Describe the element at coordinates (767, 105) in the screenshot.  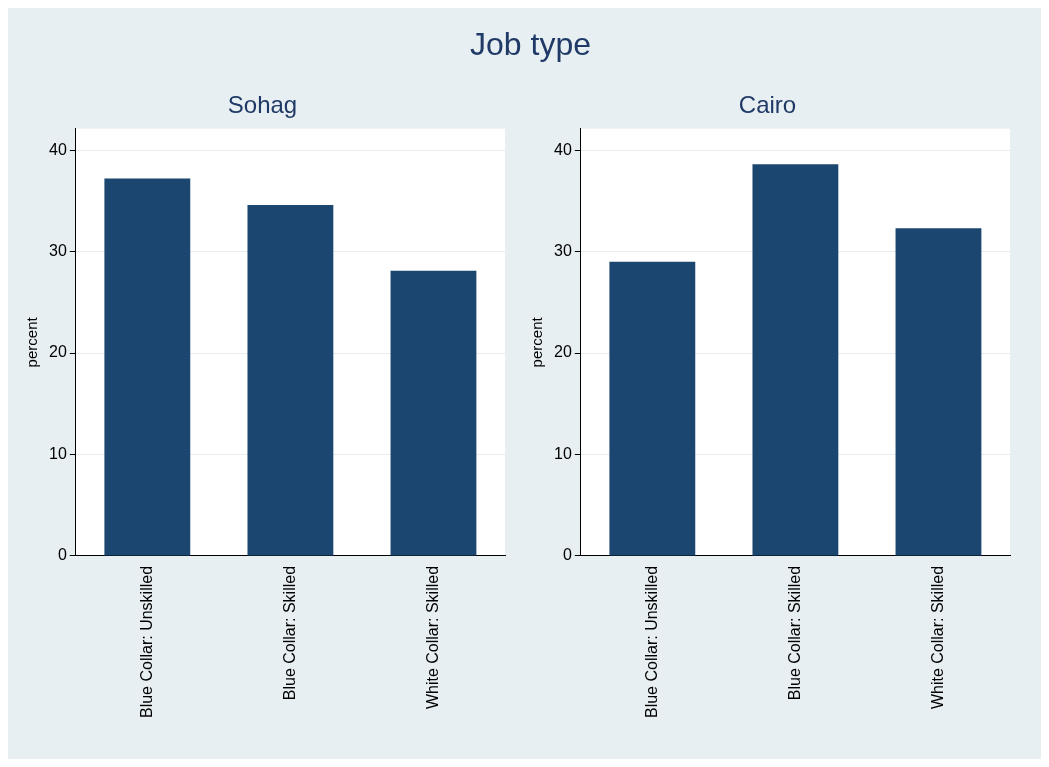
I see `chart-subtitle: Cairo` at that location.